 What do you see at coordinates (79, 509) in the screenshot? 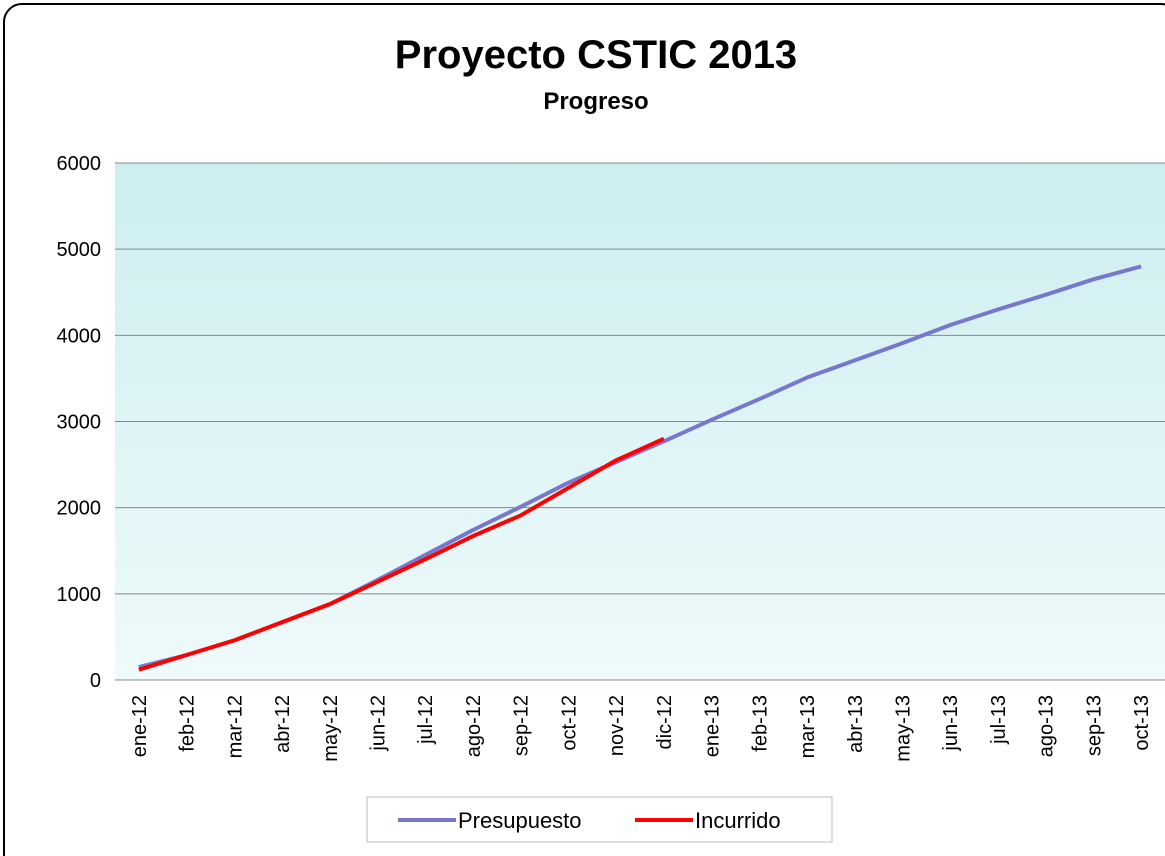
I see `y-tick-label: 2000` at bounding box center [79, 509].